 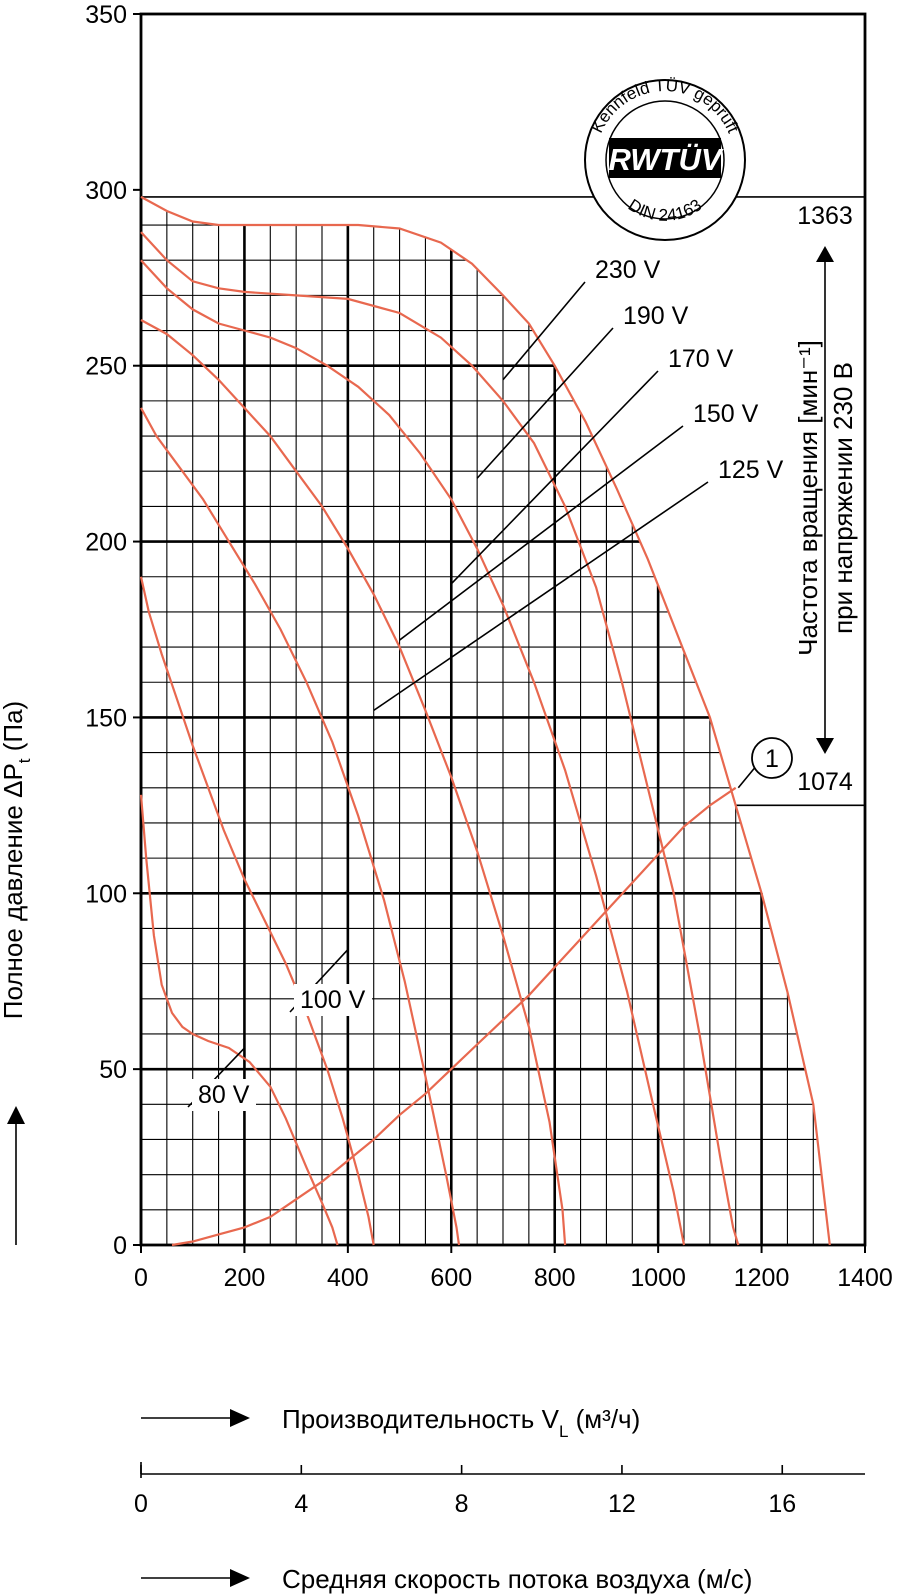 I want to click on y-tick-label: 50, so click(x=113, y=1070).